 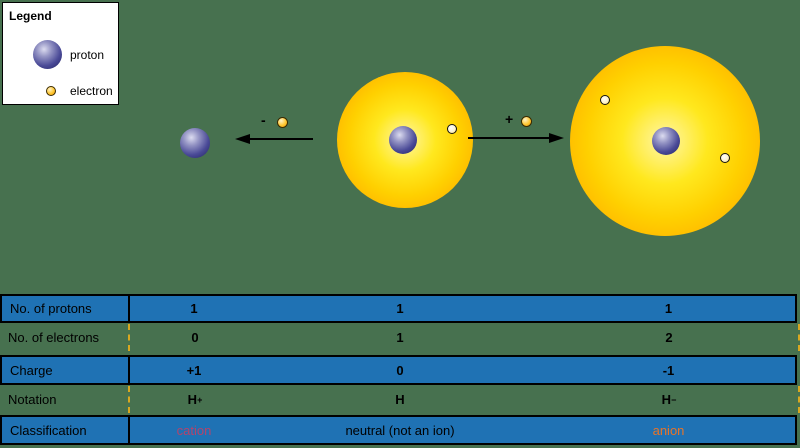 What do you see at coordinates (195, 337) in the screenshot?
I see `electrons-cation-value: 0` at bounding box center [195, 337].